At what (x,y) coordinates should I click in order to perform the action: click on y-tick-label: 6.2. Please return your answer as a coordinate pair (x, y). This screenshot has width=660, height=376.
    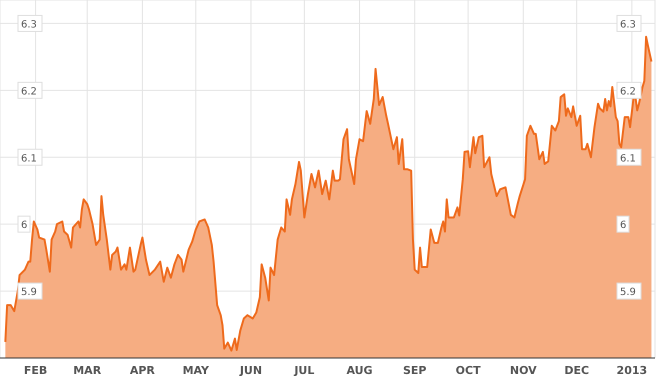
    Looking at the image, I should click on (29, 92).